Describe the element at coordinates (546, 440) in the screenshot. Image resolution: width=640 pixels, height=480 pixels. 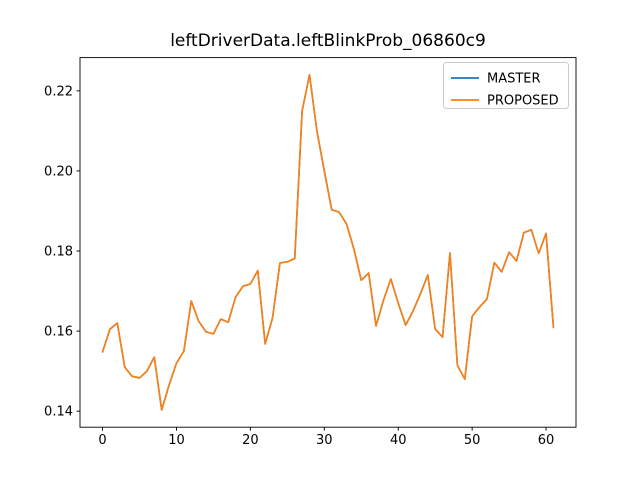
I see `x-tick-label: 60` at that location.